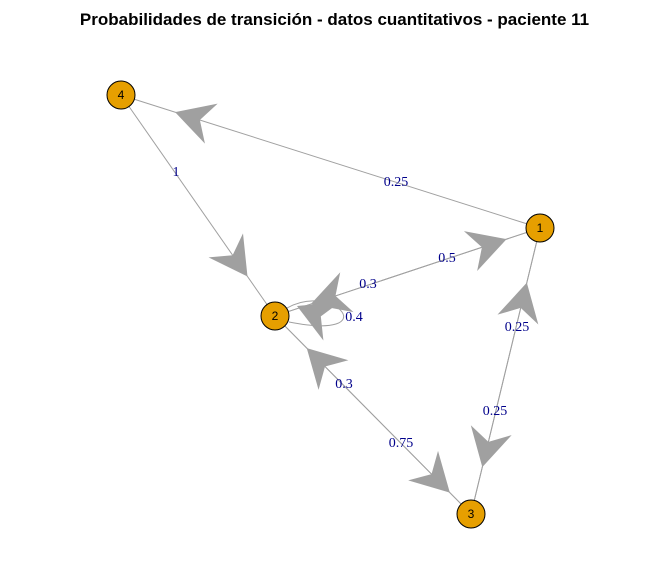  I want to click on edge-3-2-5-arrowhead, so click(327, 369).